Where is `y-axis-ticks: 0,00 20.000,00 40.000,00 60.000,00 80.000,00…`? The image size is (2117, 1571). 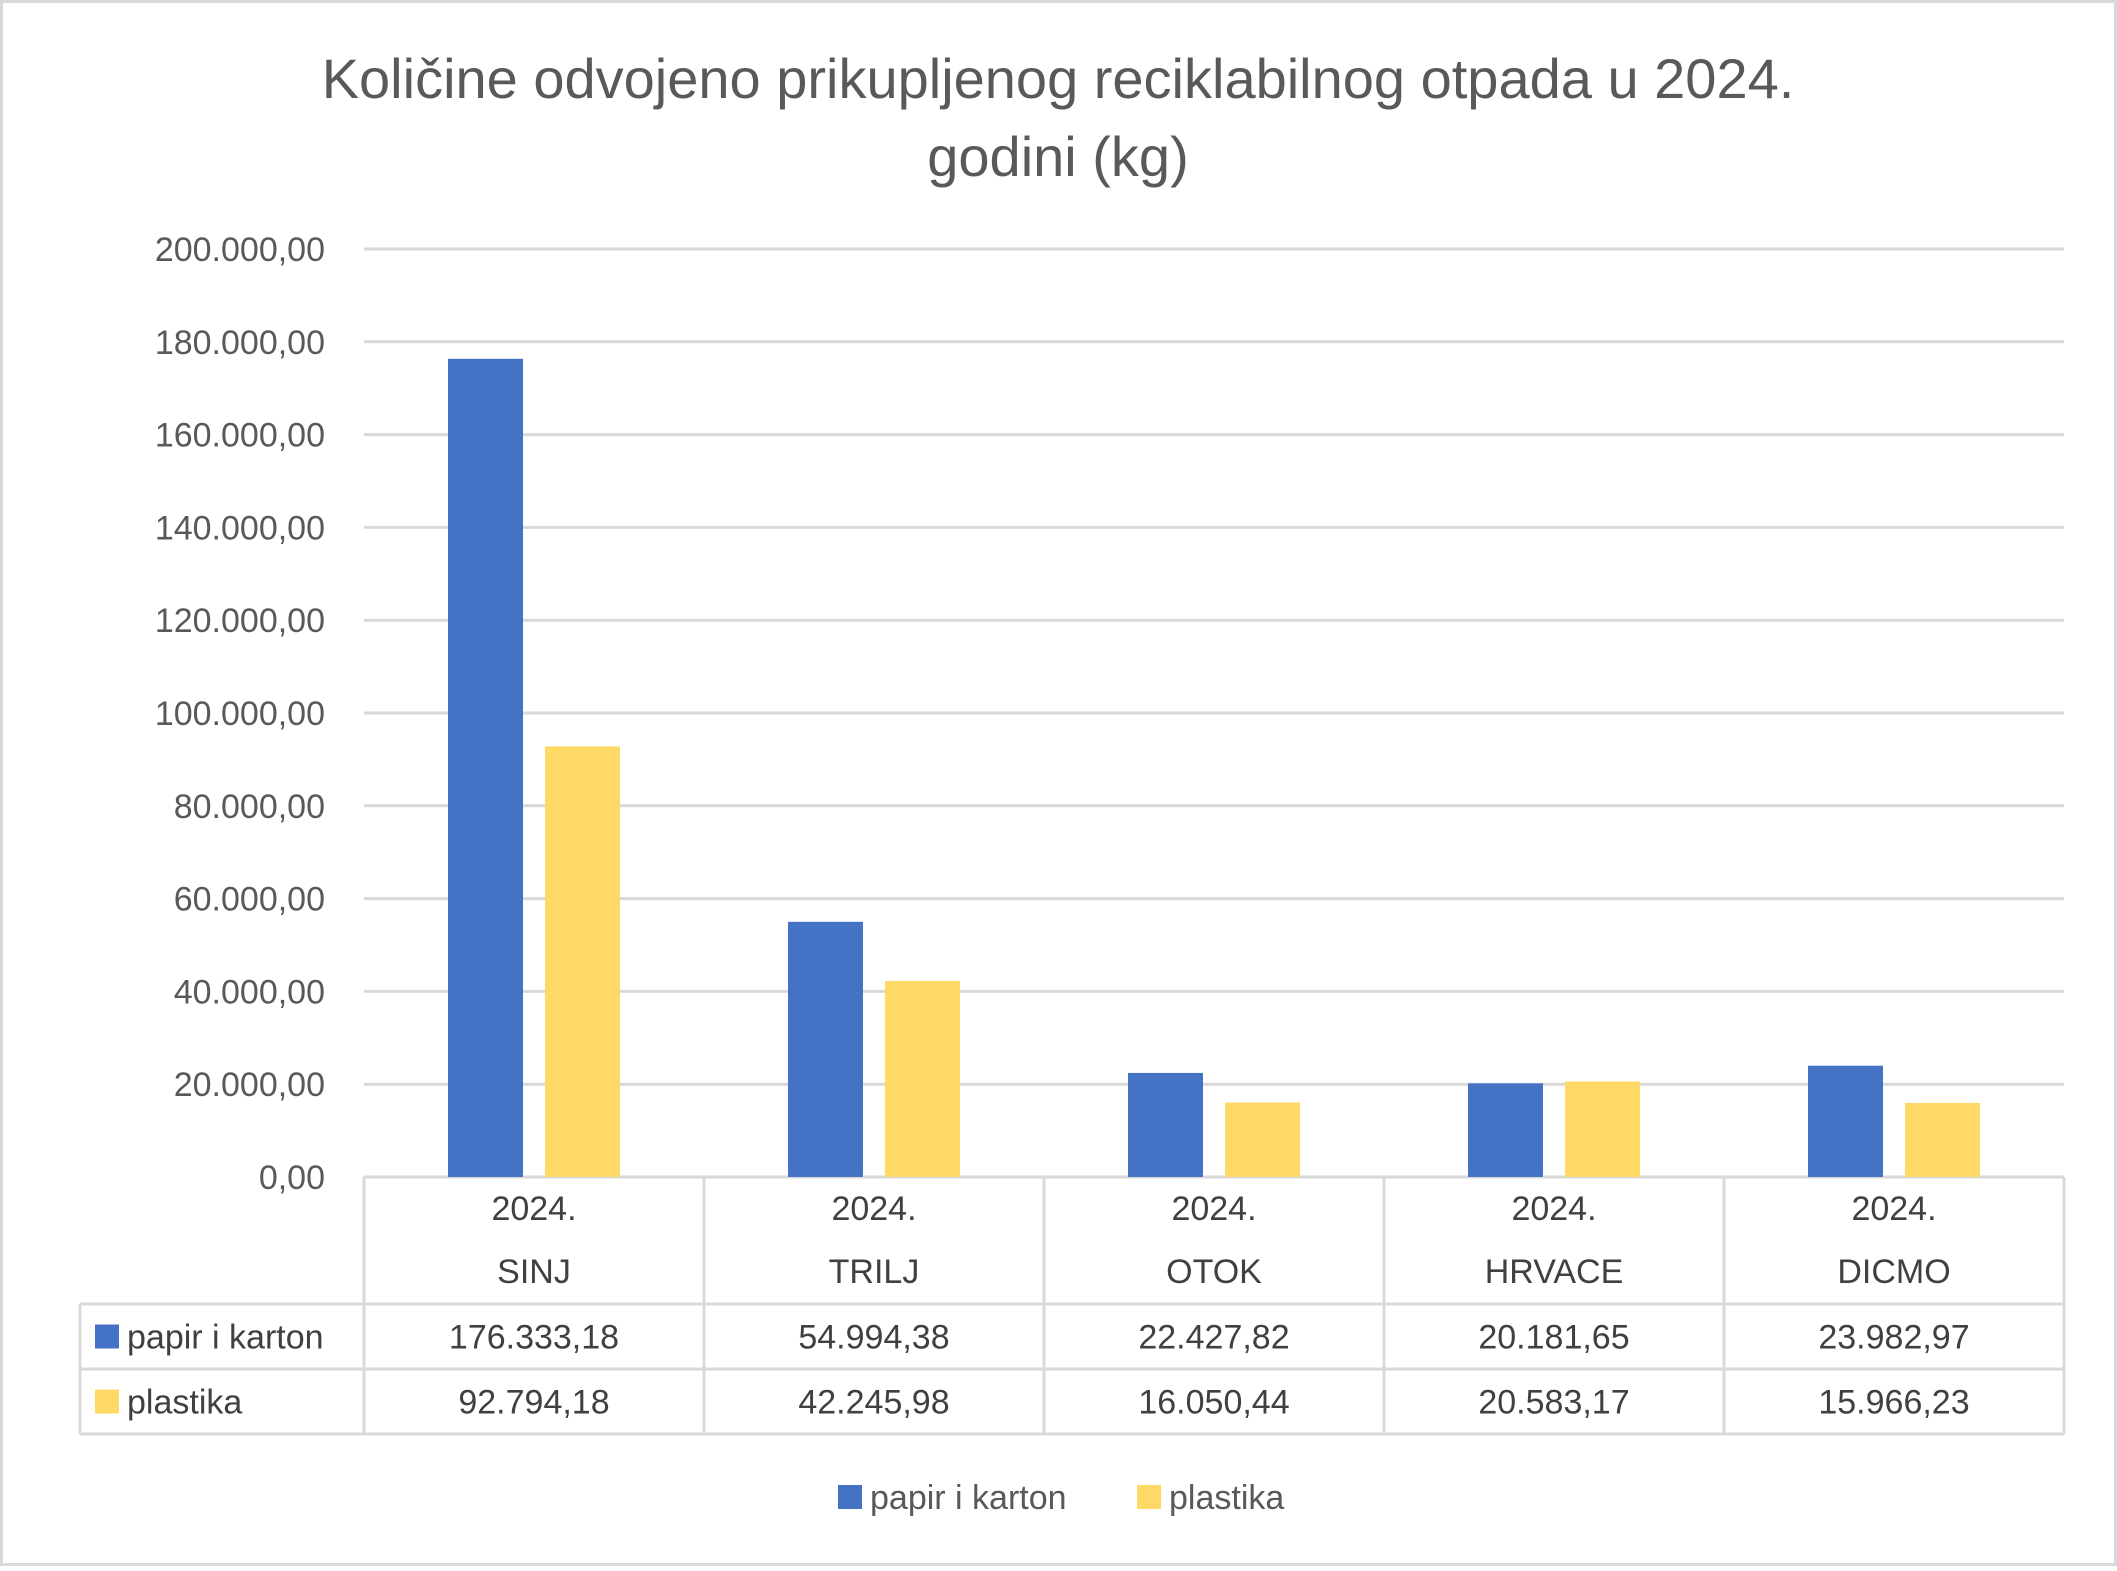 y-axis-ticks: 0,00 20.000,00 40.000,00 60.000,00 80.000,00… is located at coordinates (240, 714).